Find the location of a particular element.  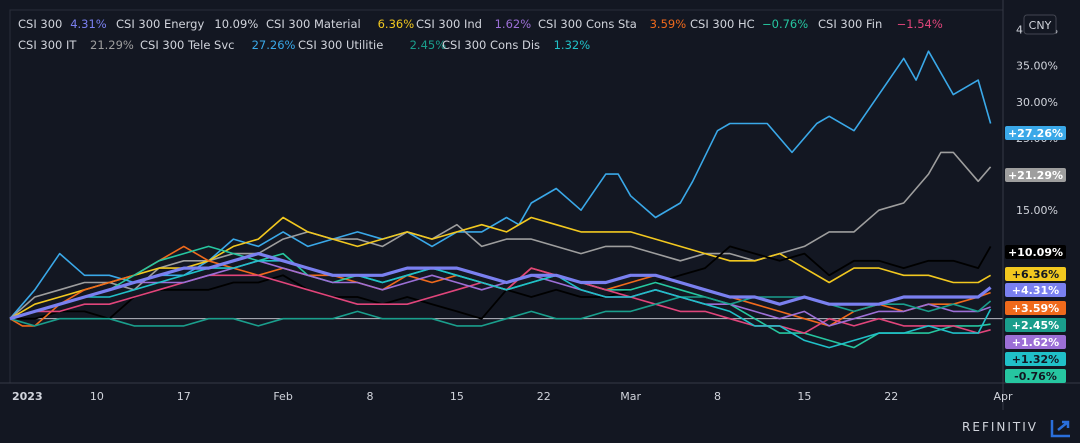

currency-button-frame is located at coordinates (1040, 24).